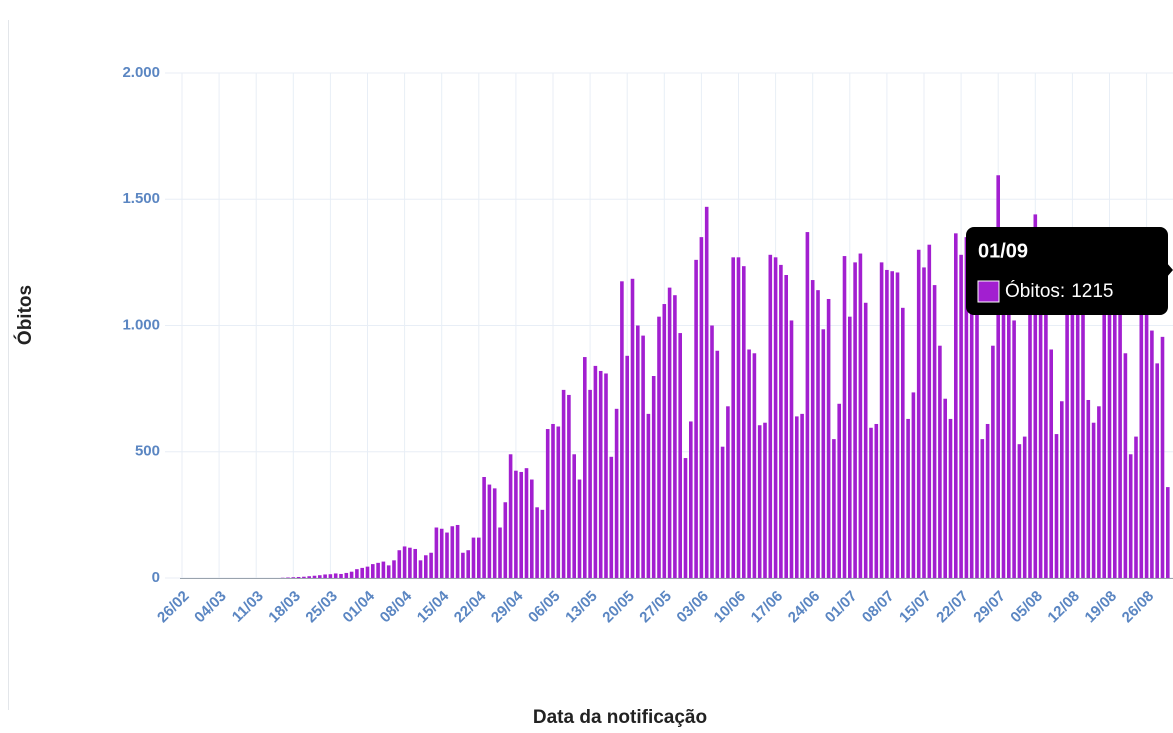 This screenshot has height=733, width=1173. Describe the element at coordinates (841, 607) in the screenshot. I see `x-tick-label: 01/07` at that location.